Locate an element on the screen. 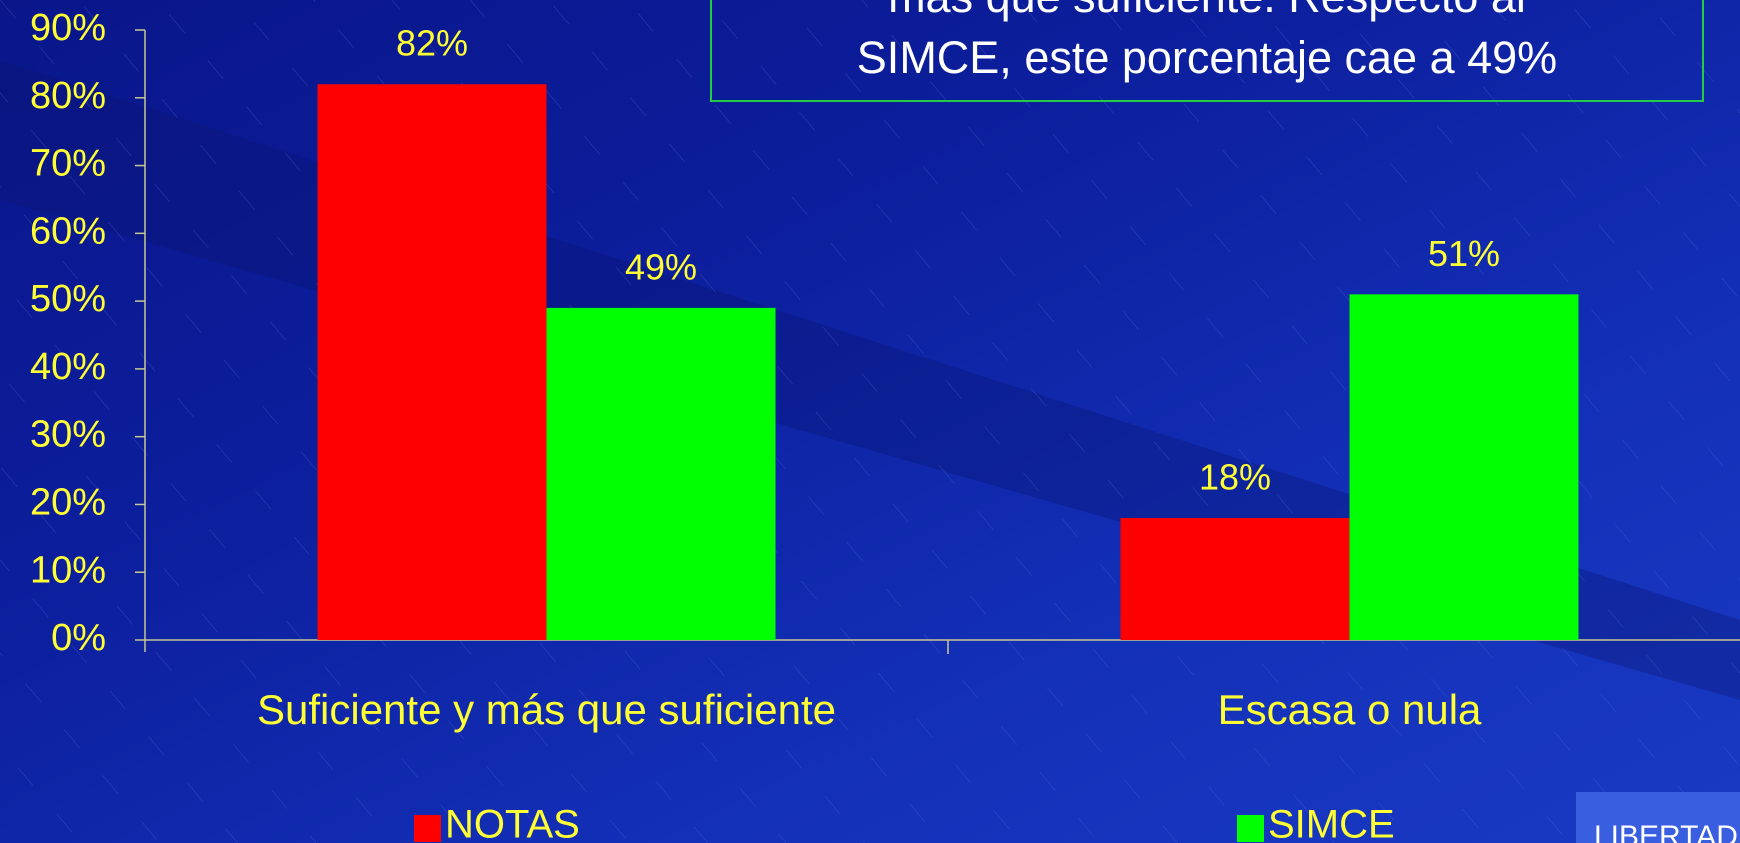  y-tick-label: 20% is located at coordinates (68, 502).